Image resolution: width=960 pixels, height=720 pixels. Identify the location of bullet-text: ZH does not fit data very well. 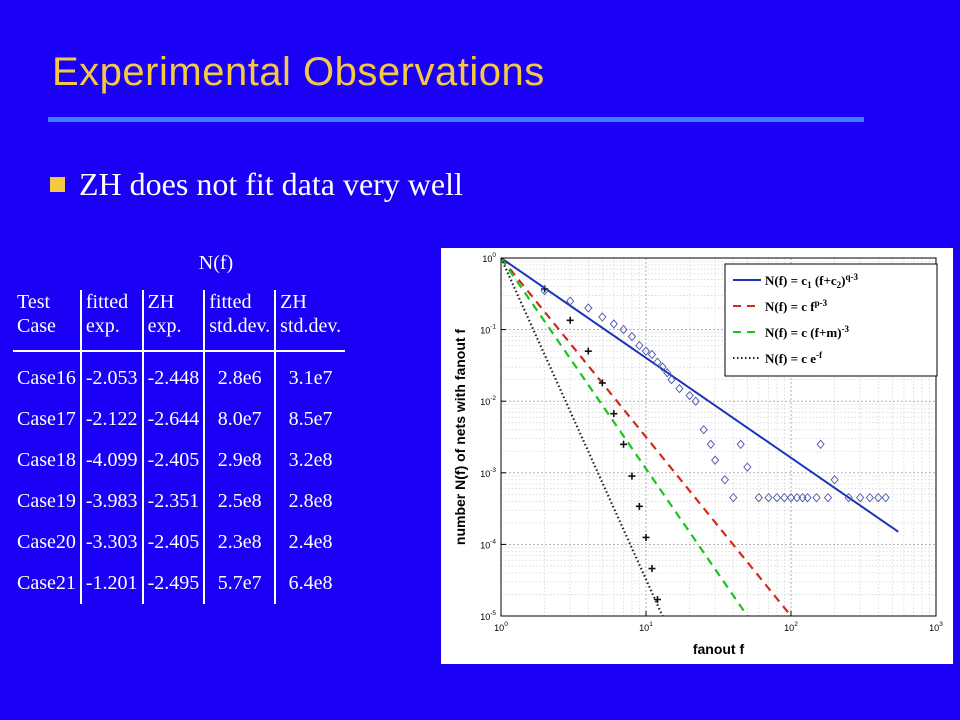
(271, 184).